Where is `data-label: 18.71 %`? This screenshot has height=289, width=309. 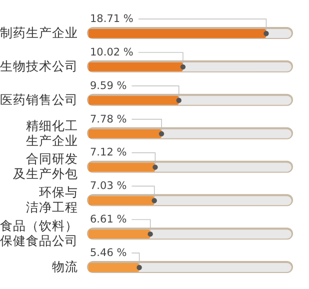 data-label: 18.71 % is located at coordinates (112, 19).